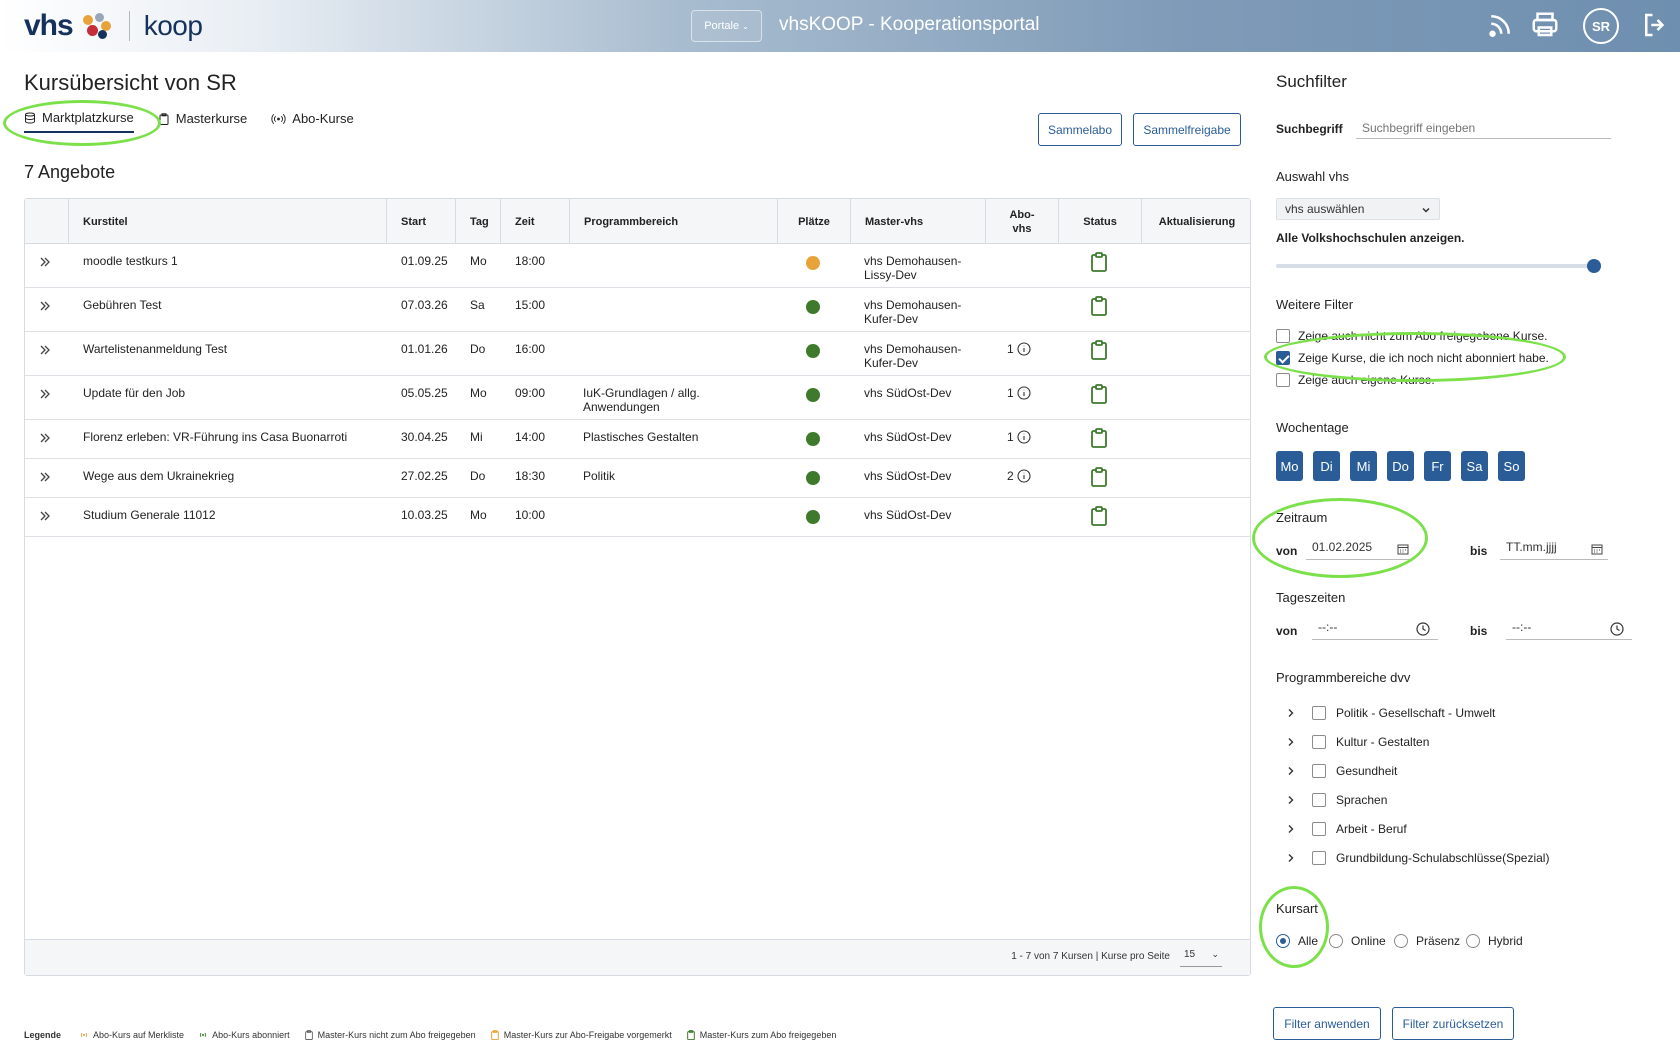  Describe the element at coordinates (1099, 221) in the screenshot. I see `col-header-status: Status` at that location.